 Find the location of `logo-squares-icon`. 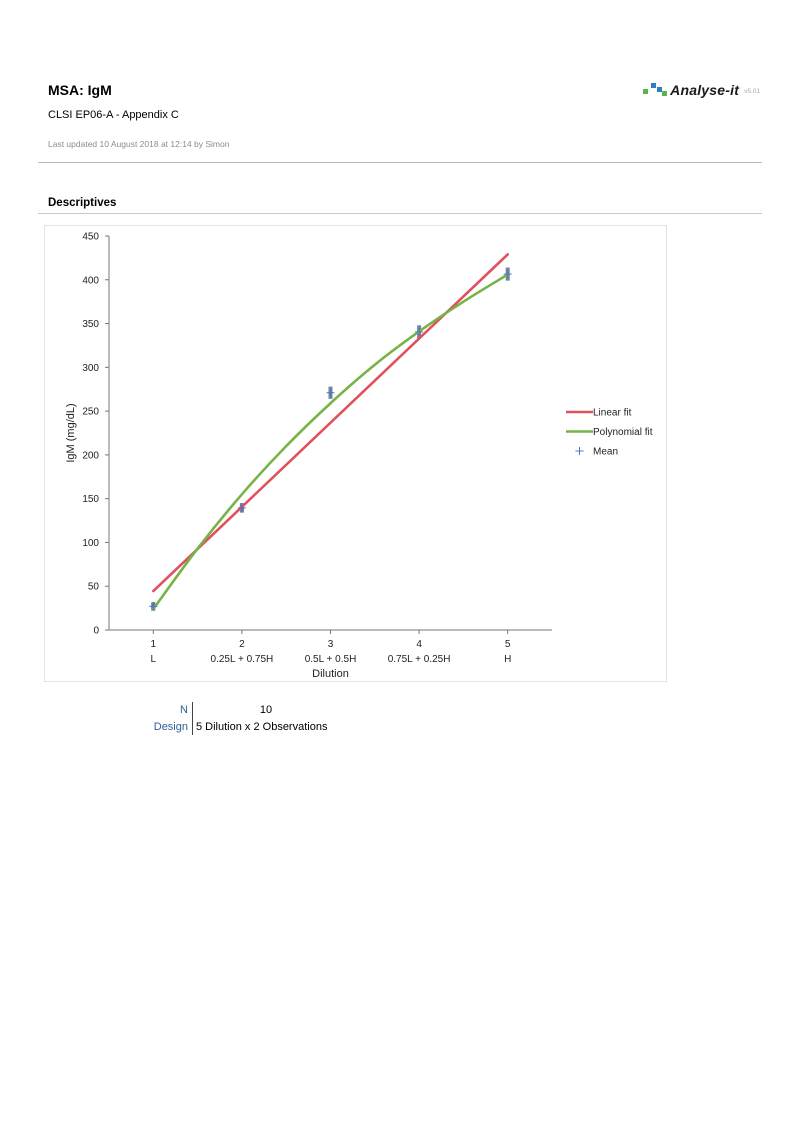

logo-squares-icon is located at coordinates (655, 90).